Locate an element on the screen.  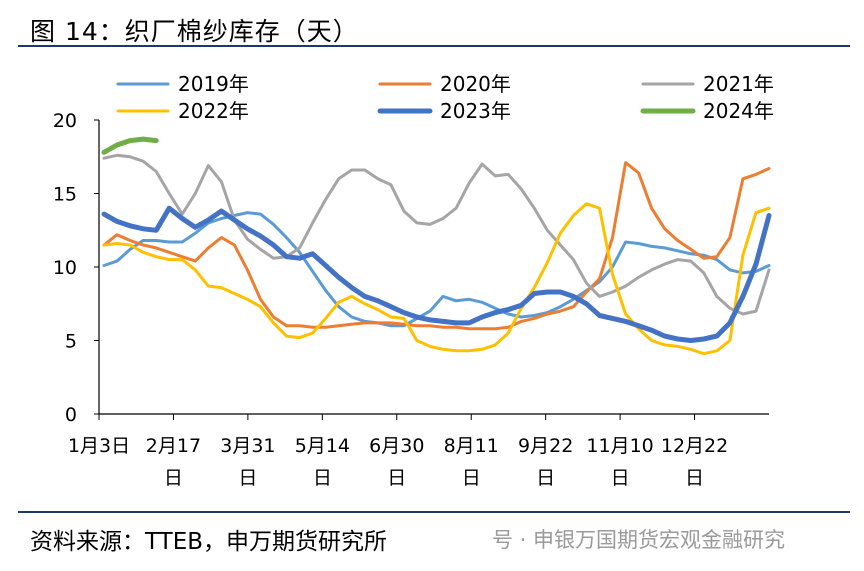
x-tick-label: 9月22 is located at coordinates (545, 446).